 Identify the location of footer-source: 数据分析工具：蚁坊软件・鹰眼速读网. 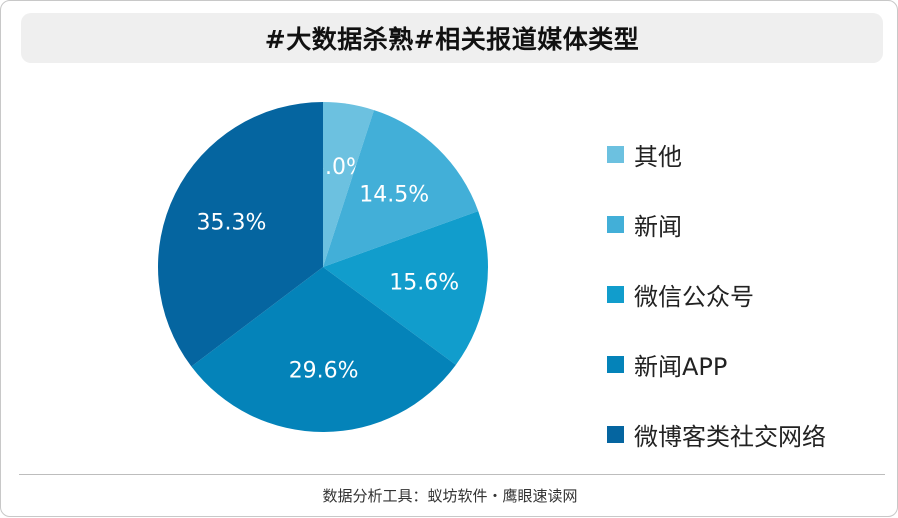
(450, 496).